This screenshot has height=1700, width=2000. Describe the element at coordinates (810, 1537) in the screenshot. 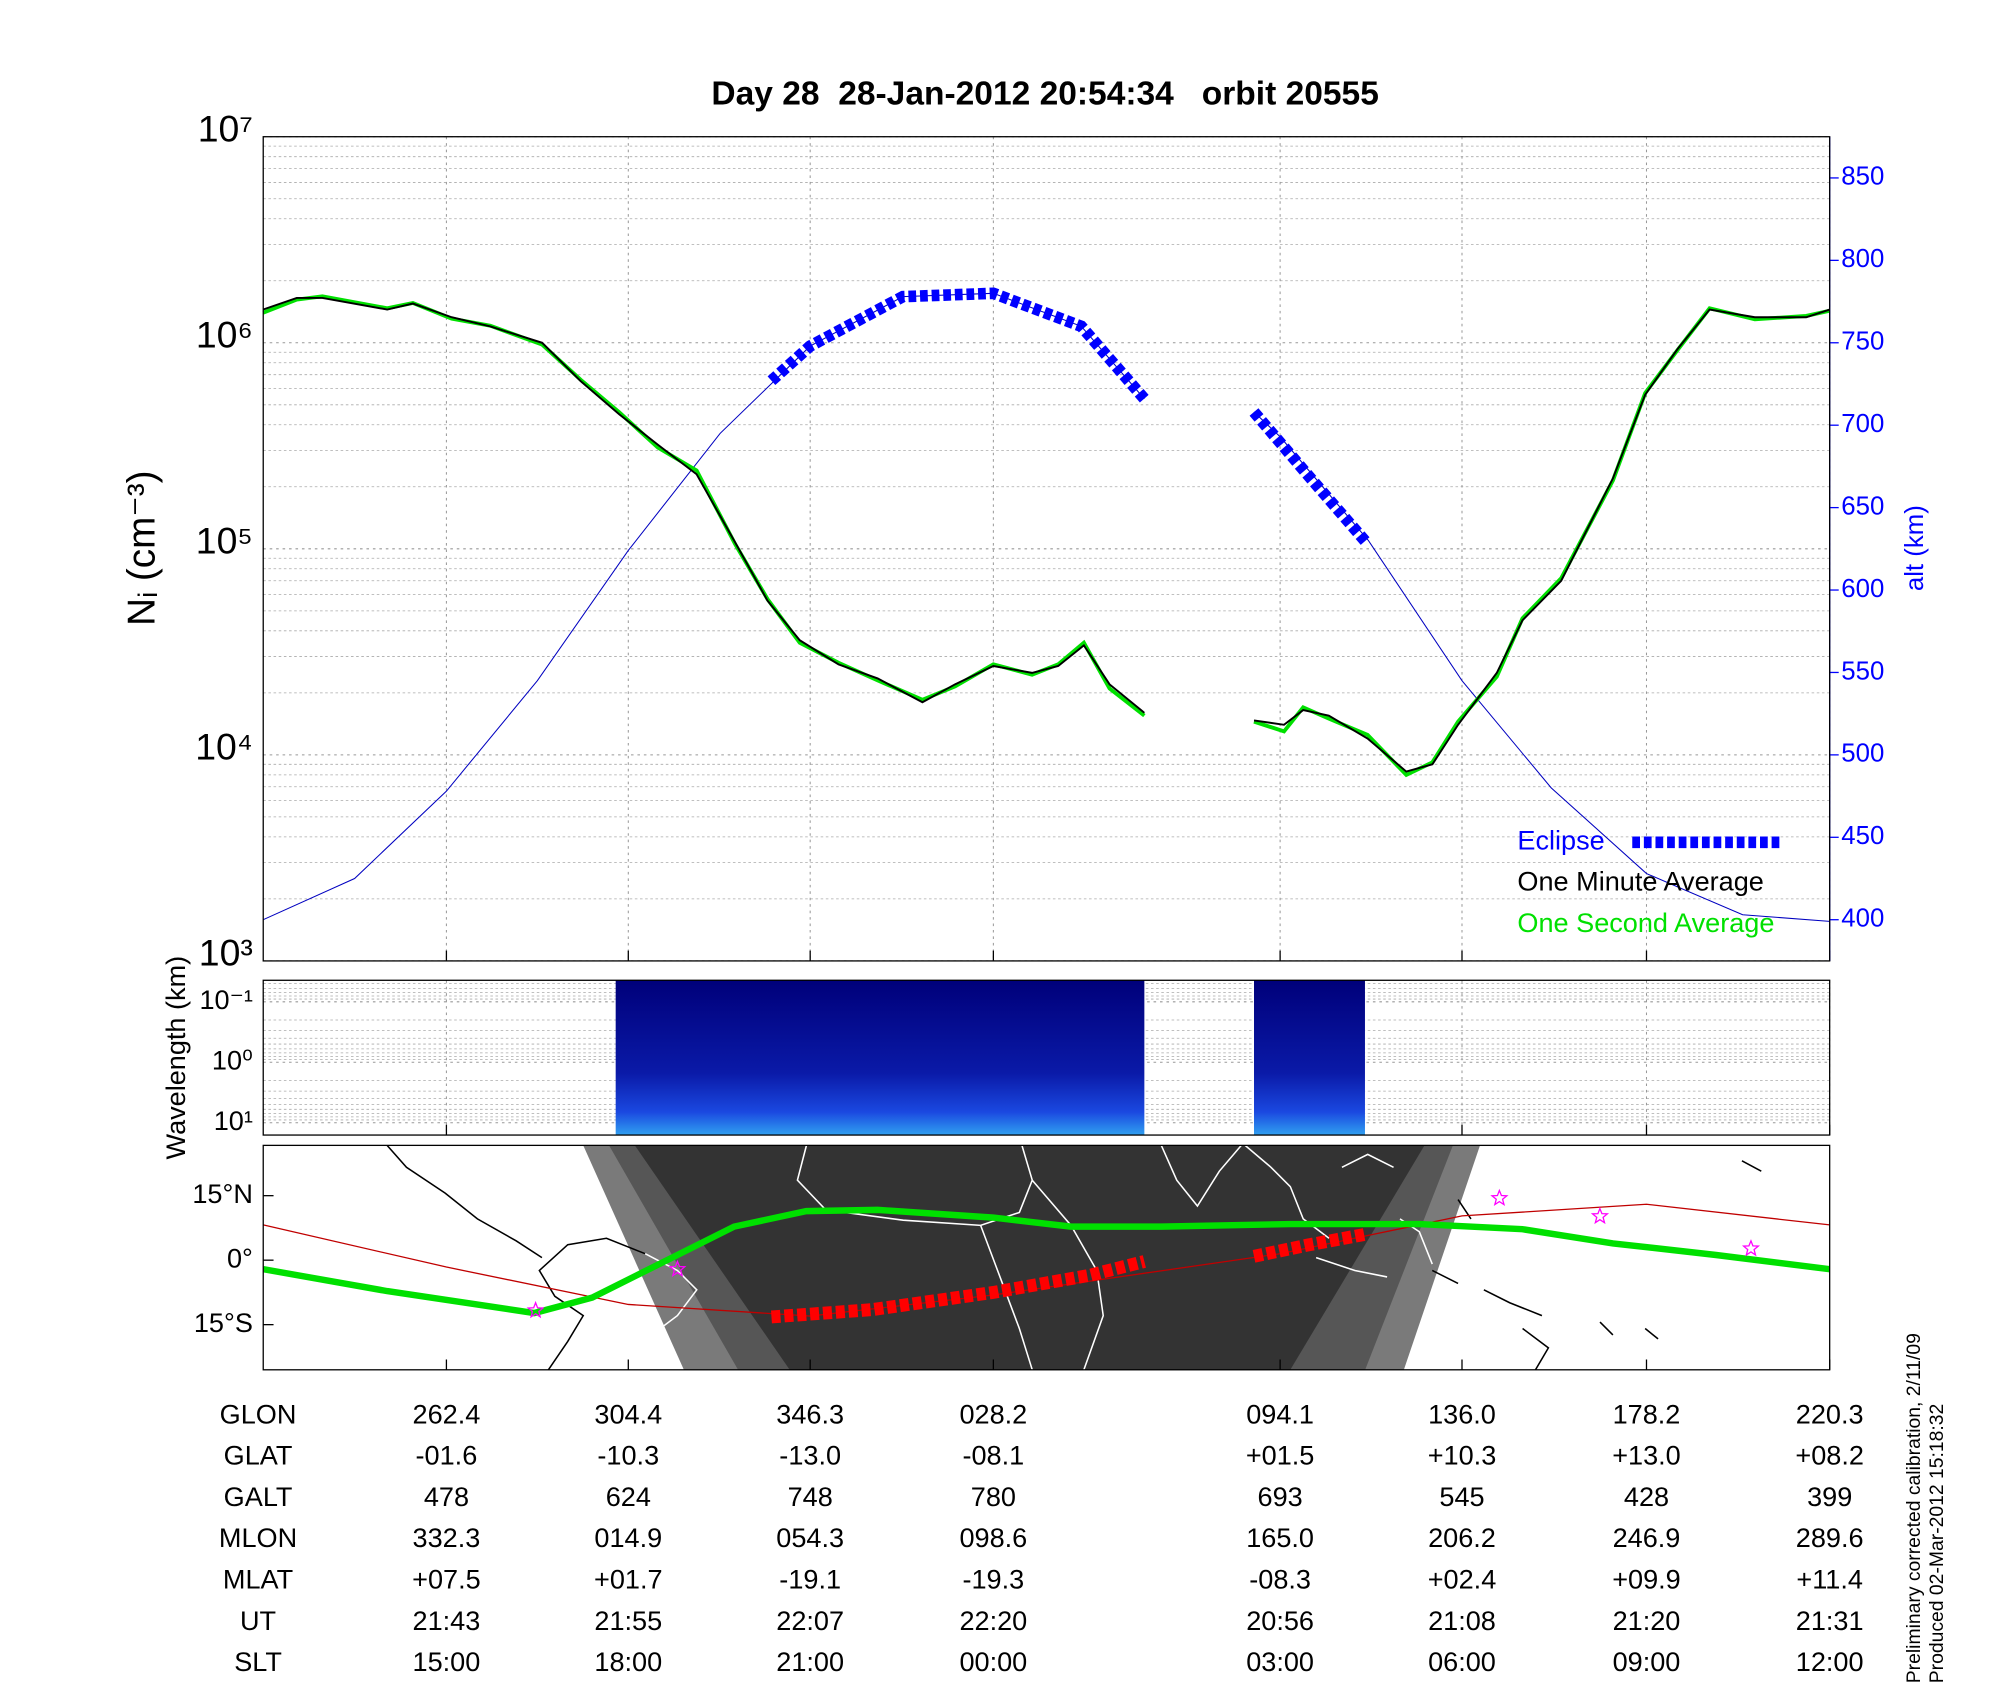

I see `table-cell: 054.3` at that location.